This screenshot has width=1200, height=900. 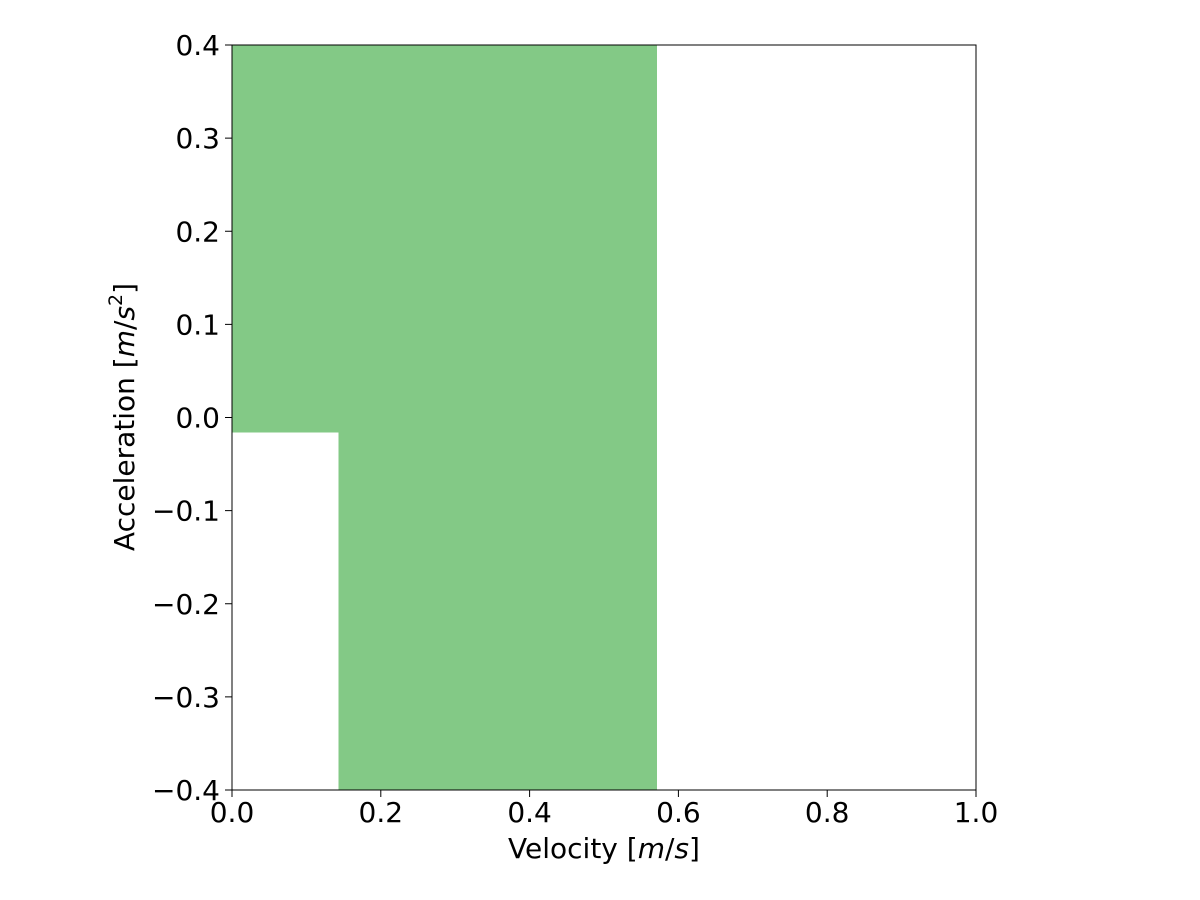 I want to click on y-tick-label: −0.2, so click(x=186, y=604).